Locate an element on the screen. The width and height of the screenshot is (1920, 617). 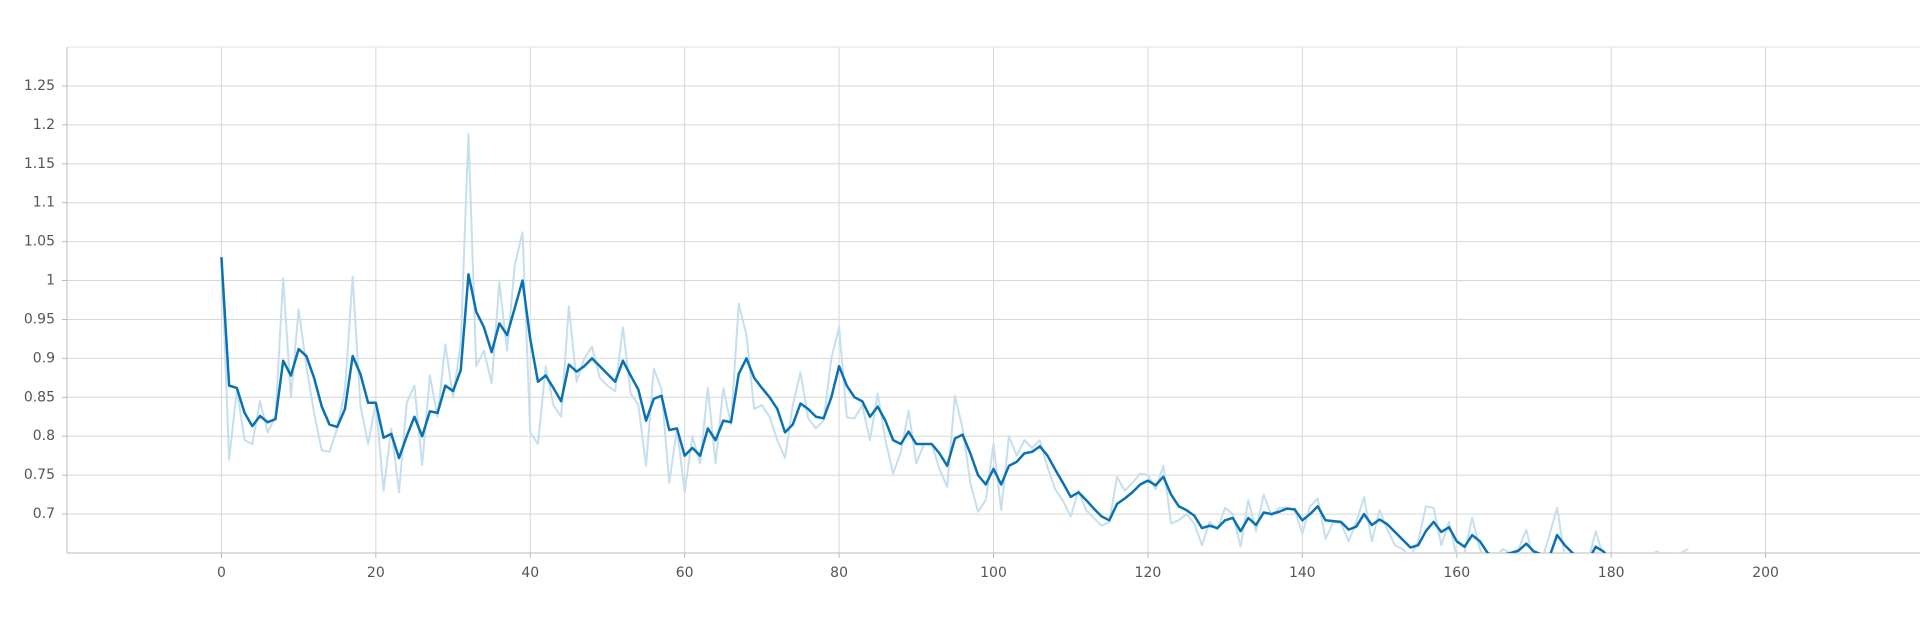
y-tick-label: 1.05 is located at coordinates (39, 242).